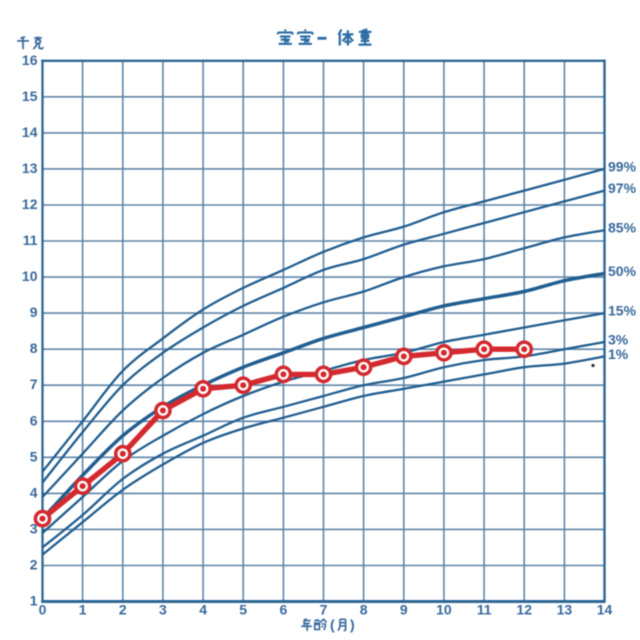 The height and width of the screenshot is (640, 640). Describe the element at coordinates (43, 610) in the screenshot. I see `svg-text: 0` at that location.